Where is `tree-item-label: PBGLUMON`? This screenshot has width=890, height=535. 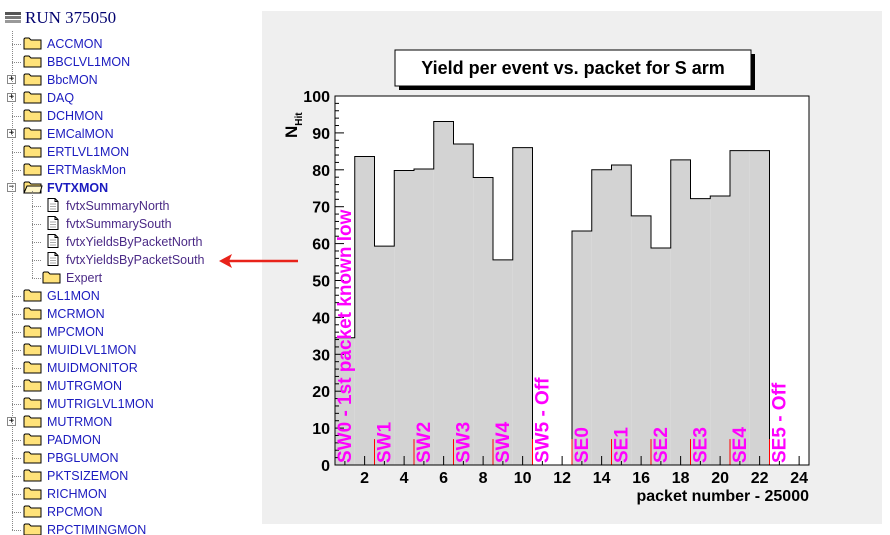
tree-item-label: PBGLUMON is located at coordinates (83, 458).